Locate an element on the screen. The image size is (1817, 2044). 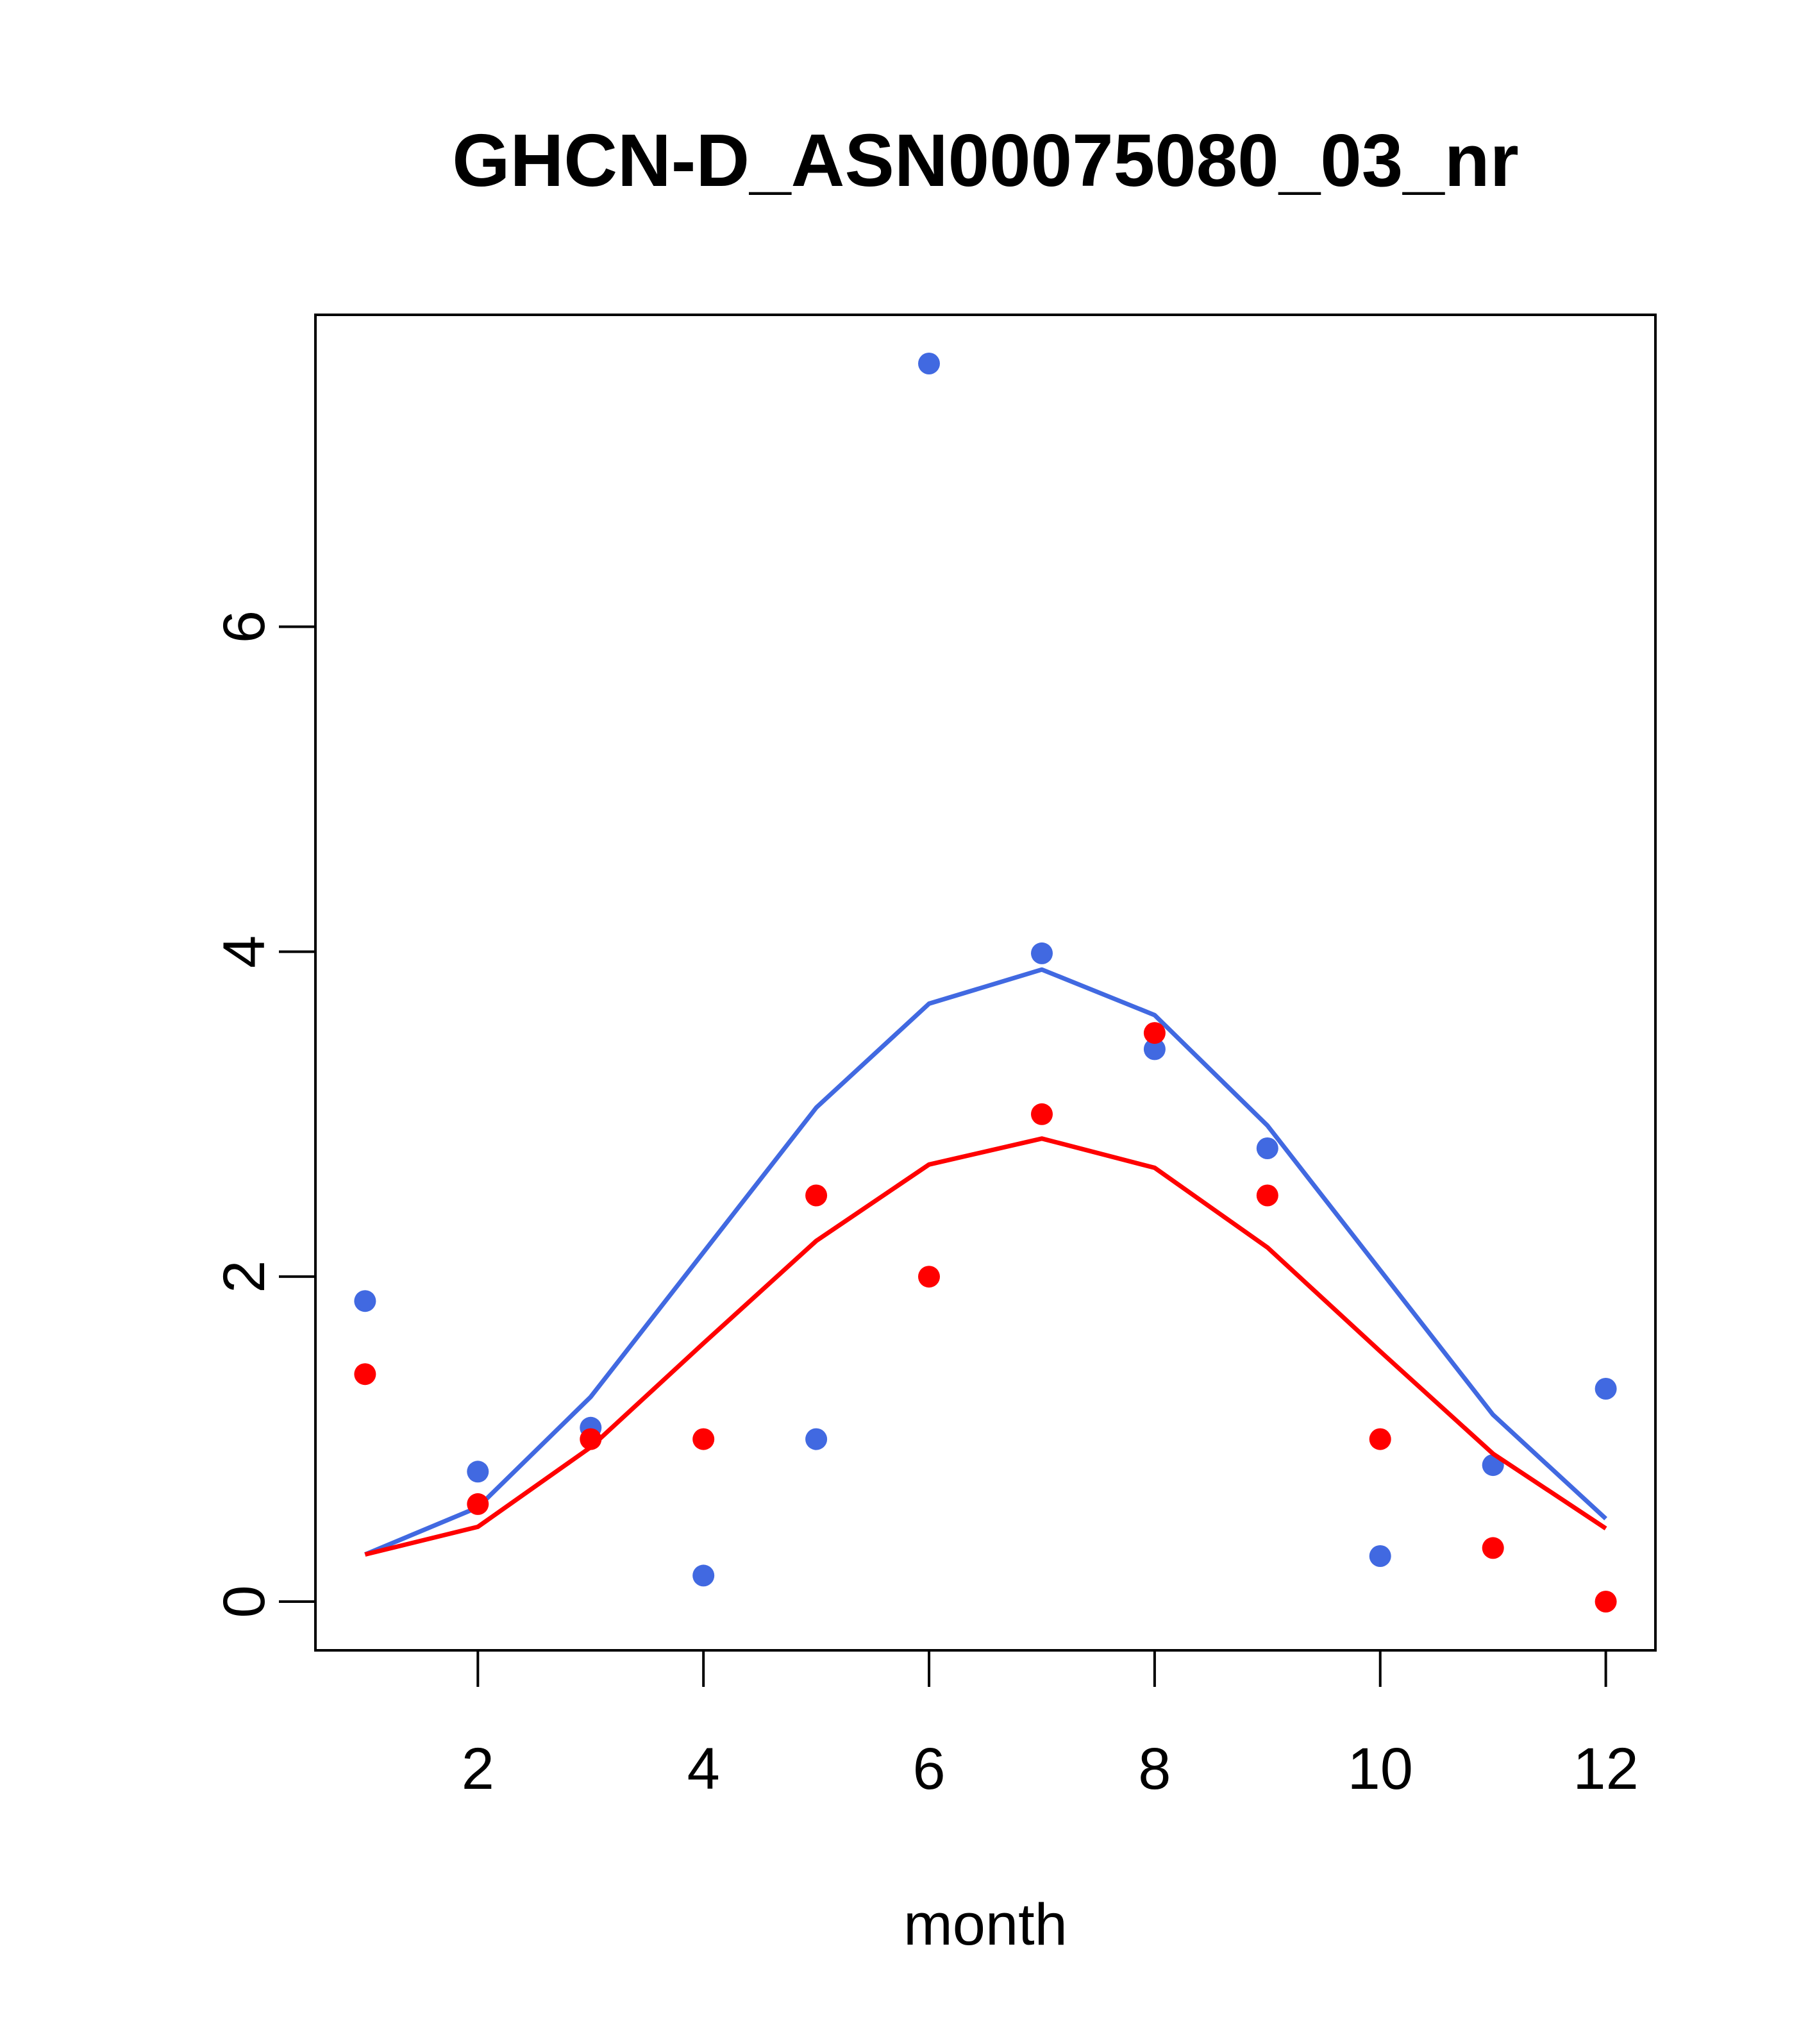
y-tick-label: 2 is located at coordinates (245, 1277).